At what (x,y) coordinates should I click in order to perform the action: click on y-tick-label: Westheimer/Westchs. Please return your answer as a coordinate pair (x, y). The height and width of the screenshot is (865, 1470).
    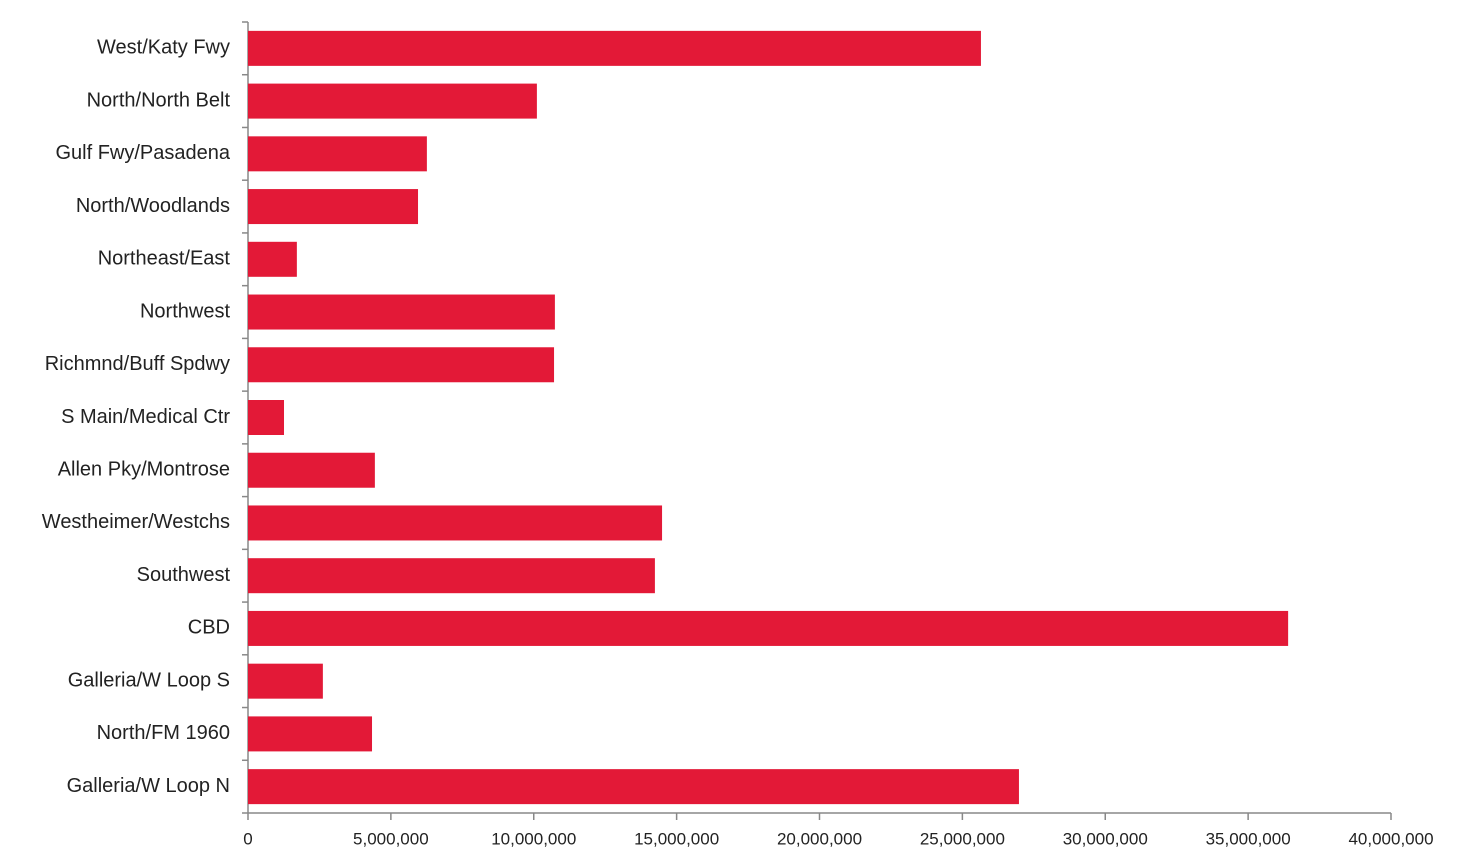
    Looking at the image, I should click on (136, 522).